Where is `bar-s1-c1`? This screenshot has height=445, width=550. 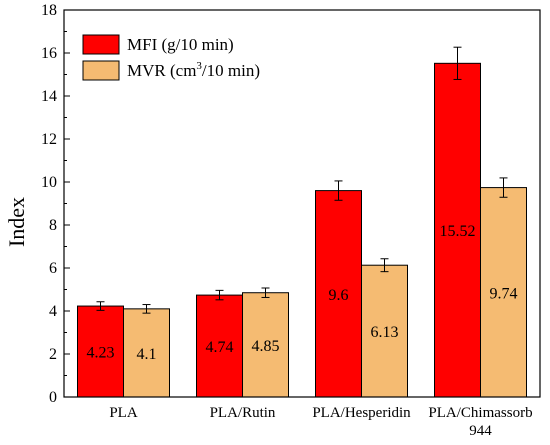 bar-s1-c1 is located at coordinates (265, 345).